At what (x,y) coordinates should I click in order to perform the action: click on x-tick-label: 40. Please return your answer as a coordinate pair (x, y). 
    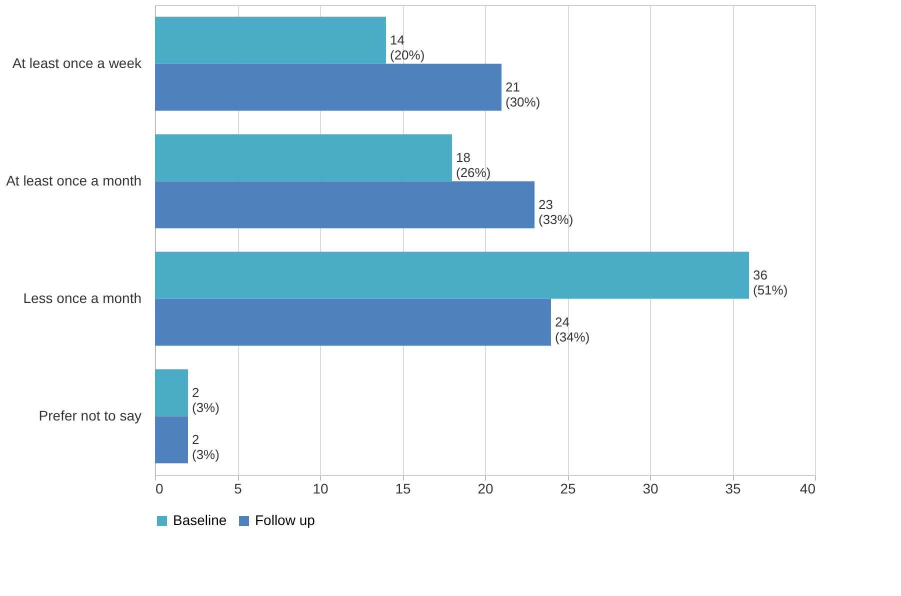
    Looking at the image, I should click on (808, 488).